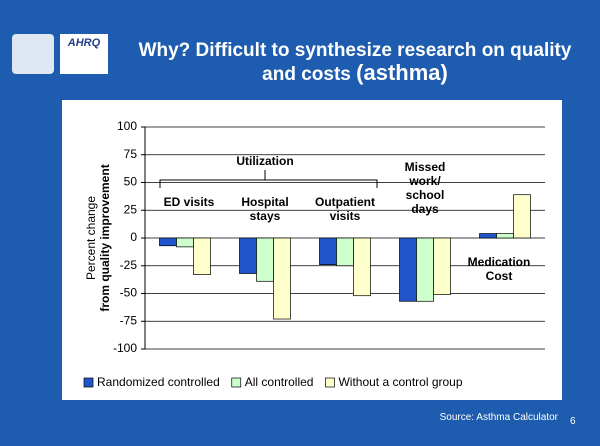 The height and width of the screenshot is (446, 600). Describe the element at coordinates (127, 126) in the screenshot. I see `y-tick-label: 100` at that location.